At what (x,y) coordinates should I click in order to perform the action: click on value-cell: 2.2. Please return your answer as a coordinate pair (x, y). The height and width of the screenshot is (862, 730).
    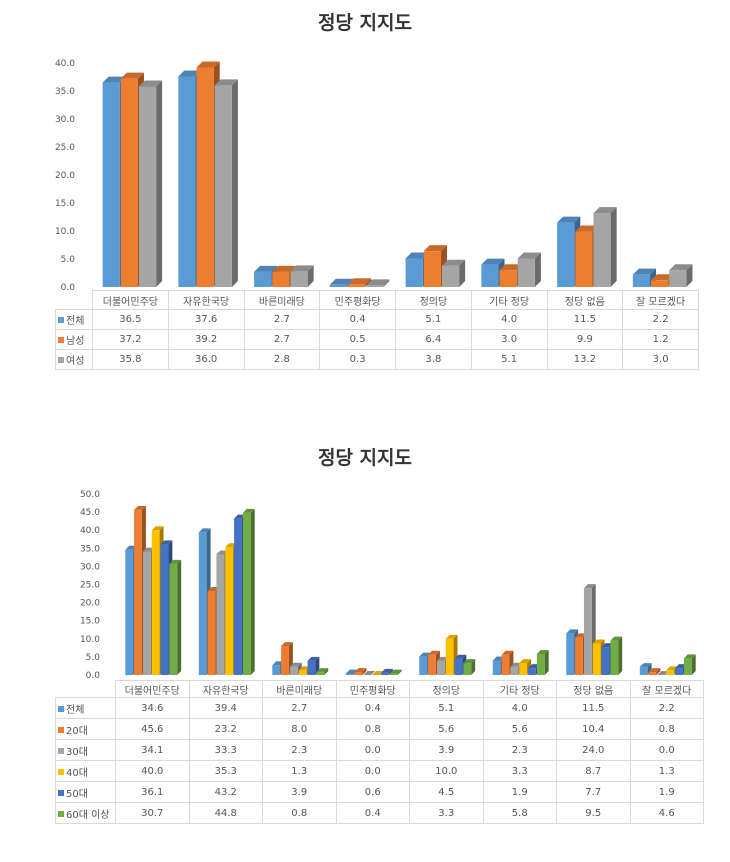
    Looking at the image, I should click on (666, 708).